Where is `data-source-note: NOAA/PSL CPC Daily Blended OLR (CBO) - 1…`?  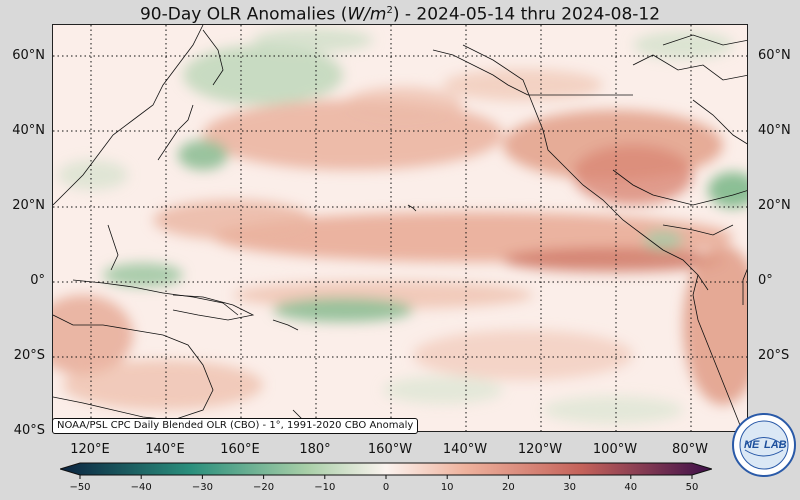 data-source-note: NOAA/PSL CPC Daily Blended OLR (CBO) - 1… is located at coordinates (235, 426).